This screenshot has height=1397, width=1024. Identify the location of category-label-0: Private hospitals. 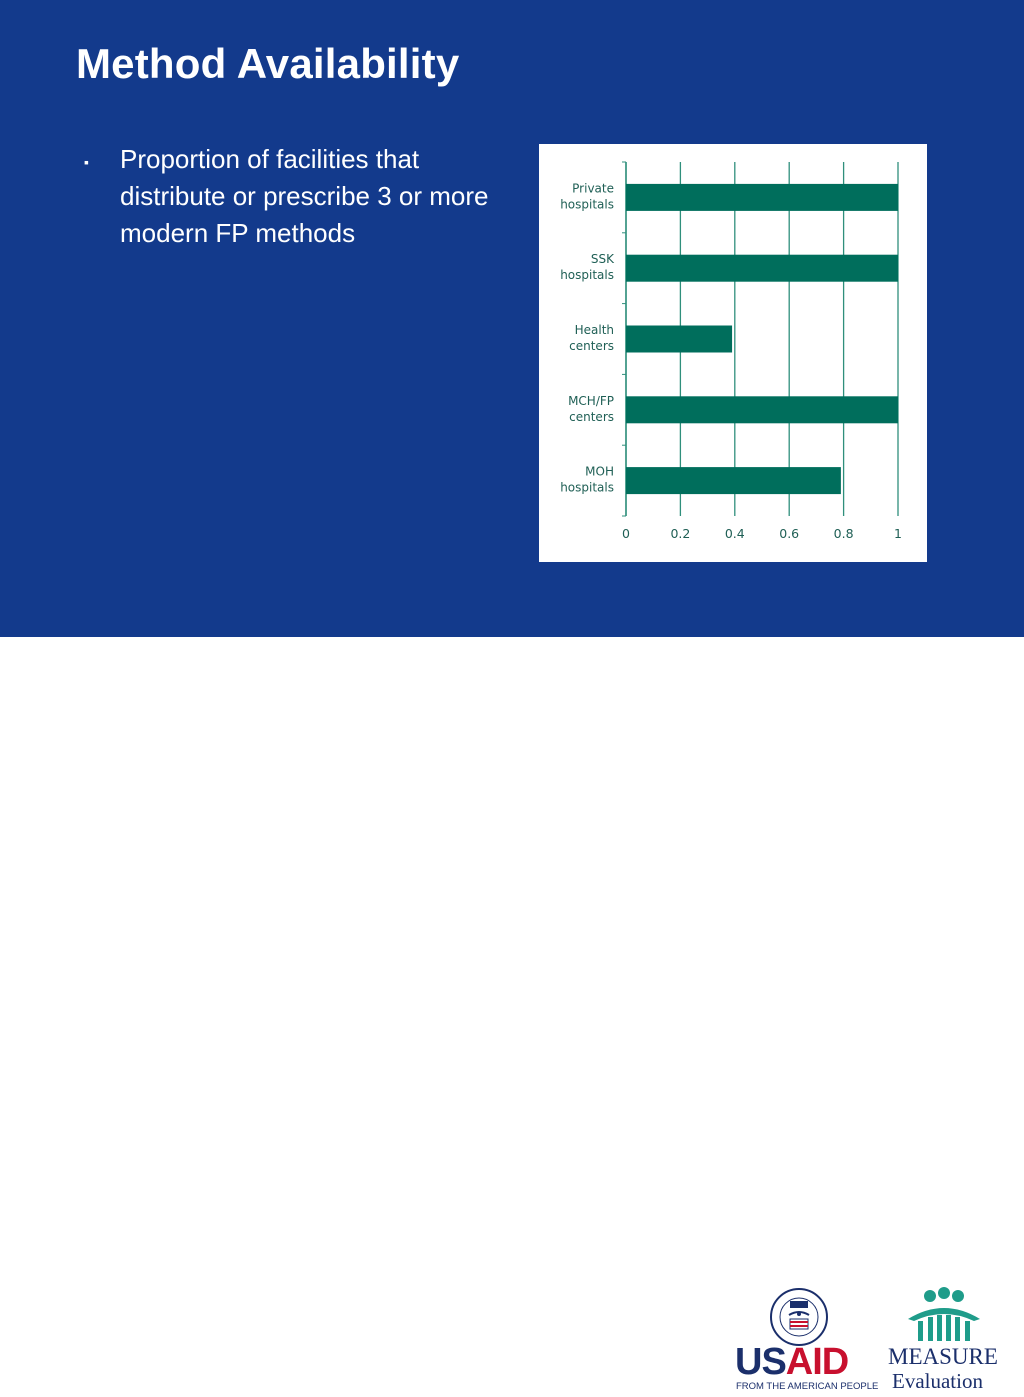
(587, 196).